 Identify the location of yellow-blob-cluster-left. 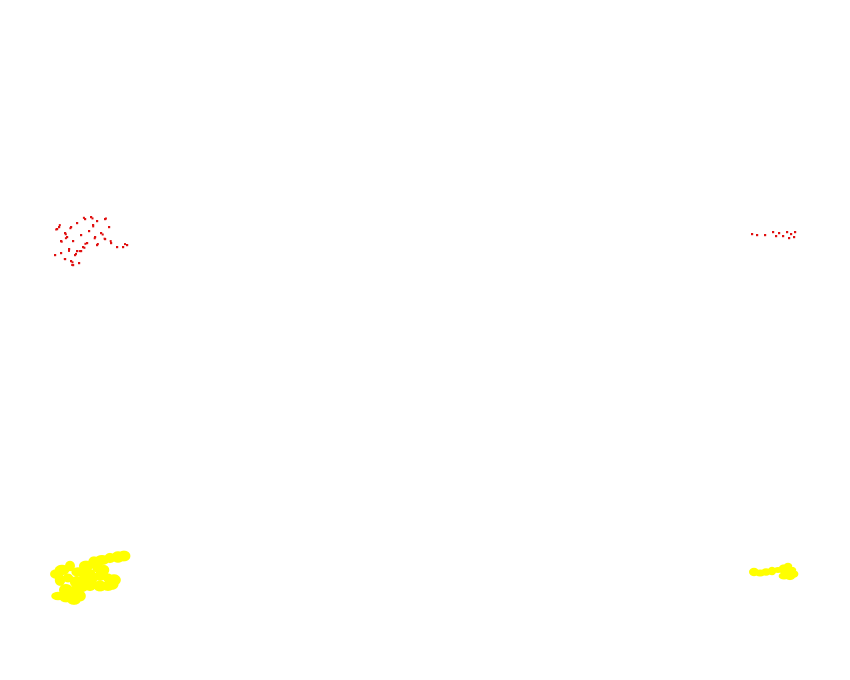
(90, 577).